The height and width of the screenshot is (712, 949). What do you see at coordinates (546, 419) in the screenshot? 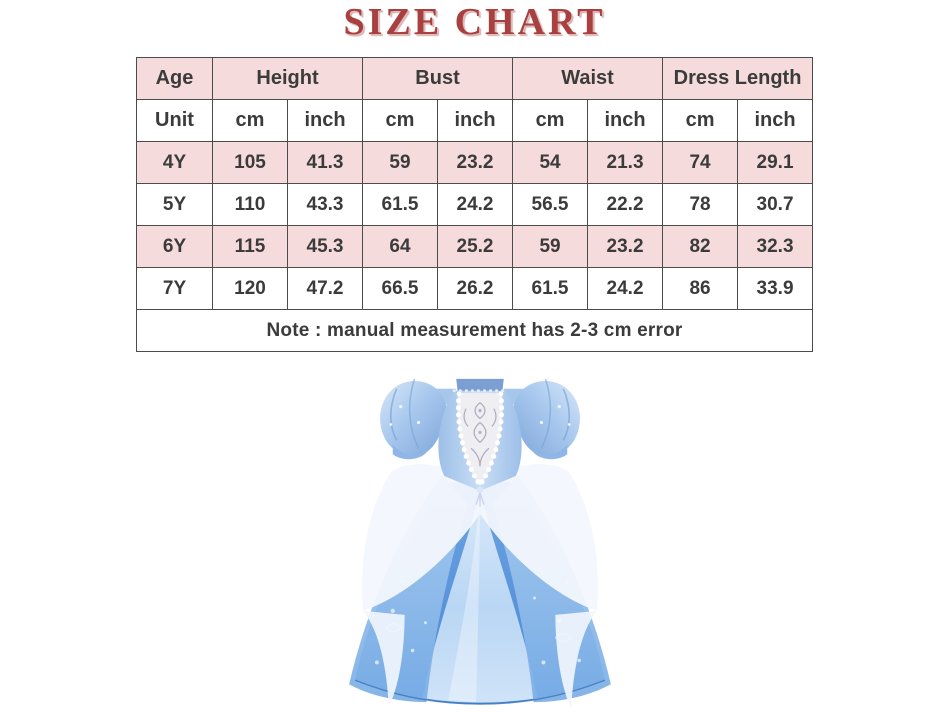
I see `dress-sleeve-right` at bounding box center [546, 419].